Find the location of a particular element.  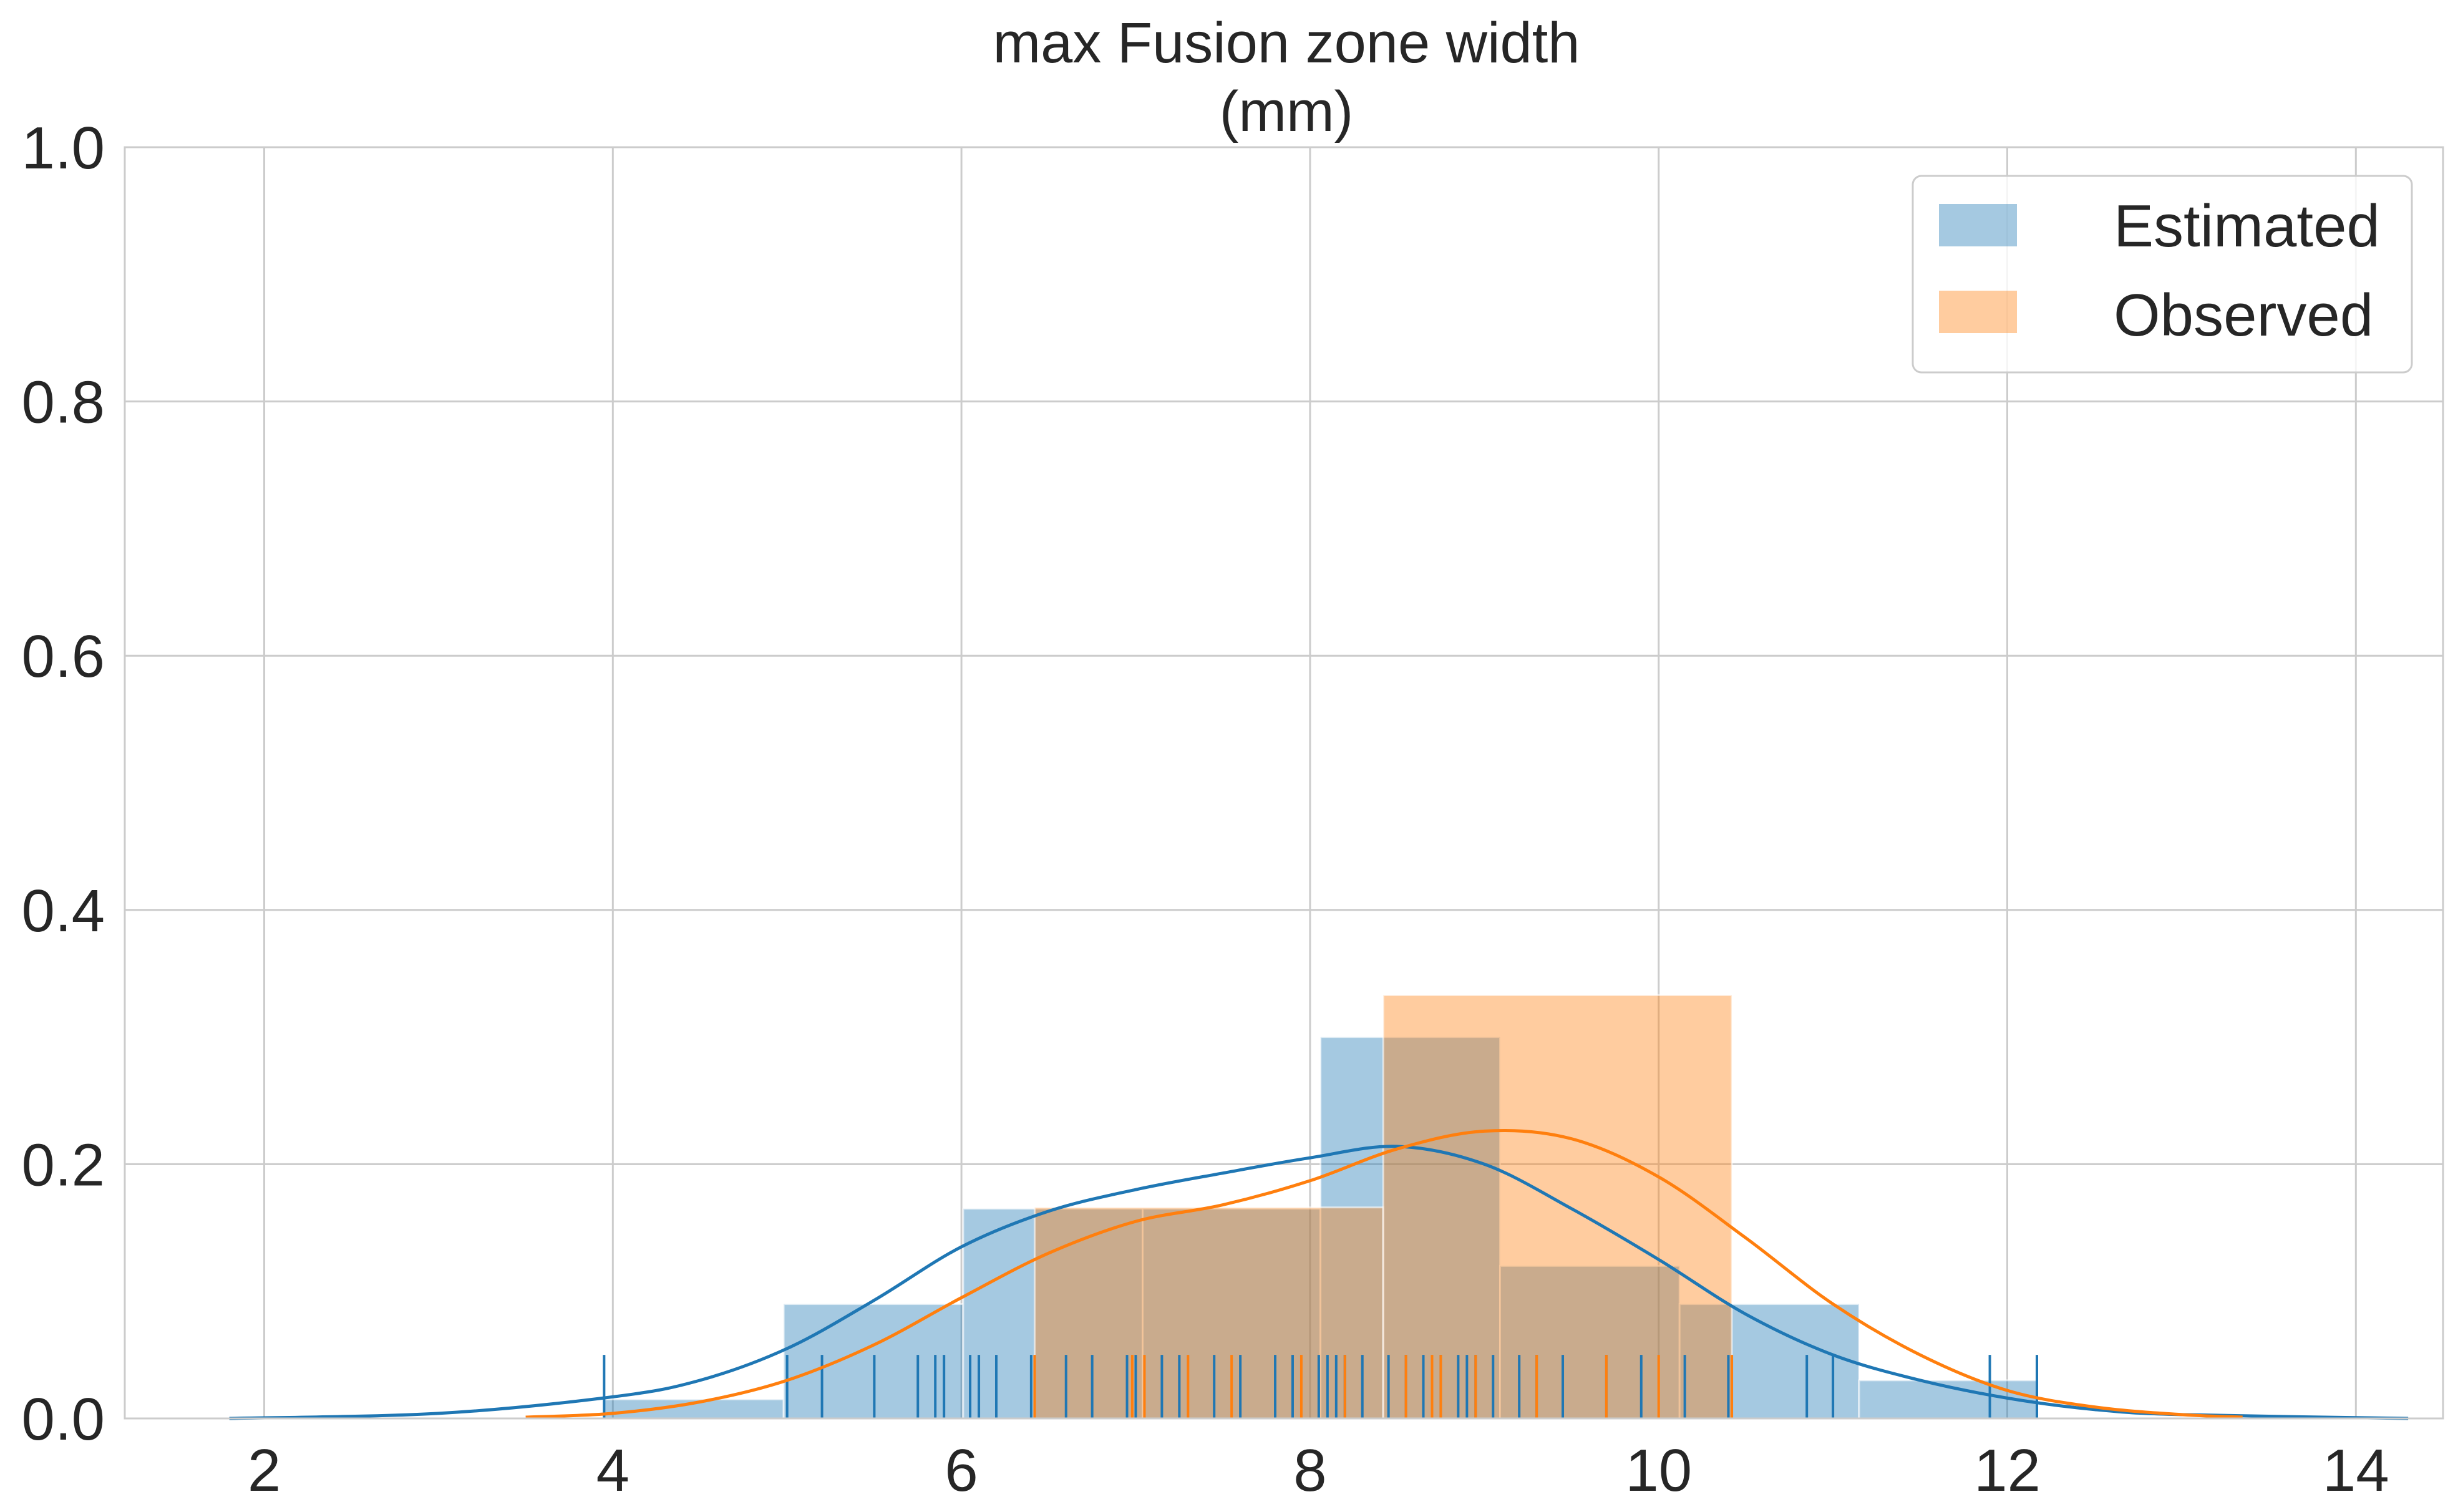

rug-marks is located at coordinates (1321, 1386).